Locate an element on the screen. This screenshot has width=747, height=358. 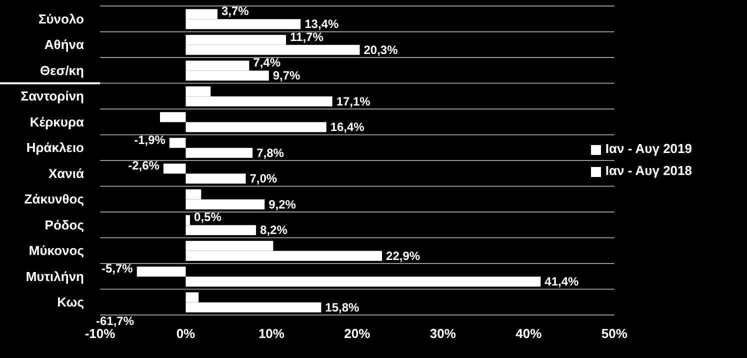
y-tick-label: Αθήνα is located at coordinates (64, 44).